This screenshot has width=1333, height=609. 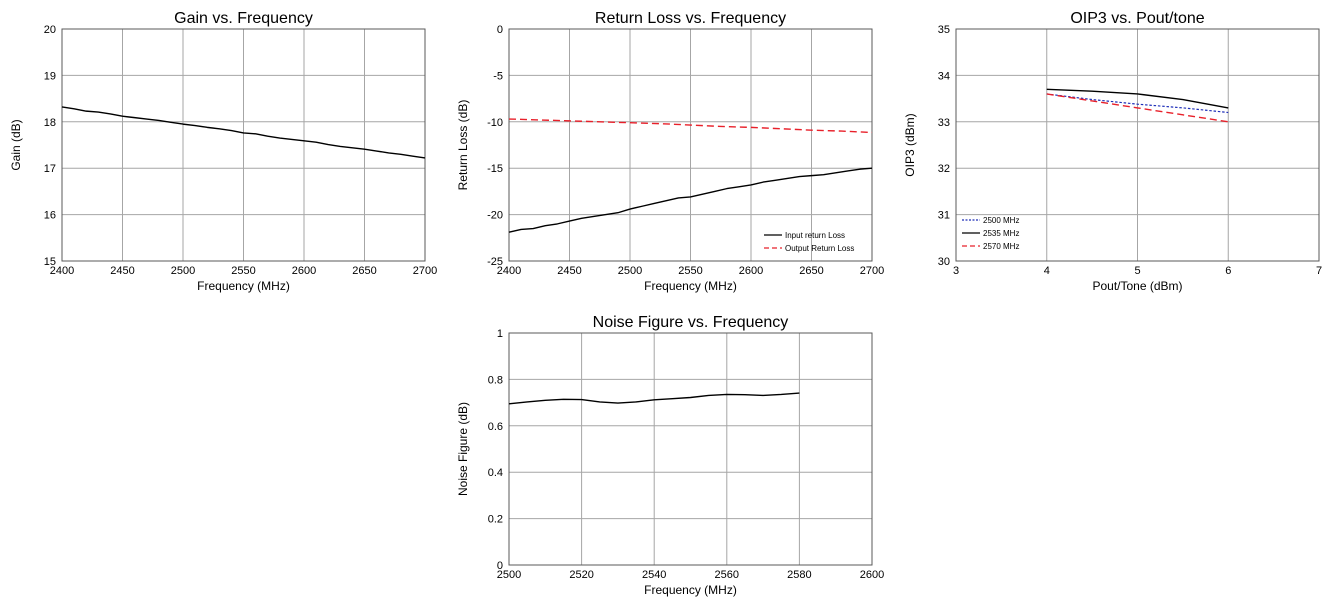 What do you see at coordinates (495, 262) in the screenshot?
I see `y-tick-label: -25` at bounding box center [495, 262].